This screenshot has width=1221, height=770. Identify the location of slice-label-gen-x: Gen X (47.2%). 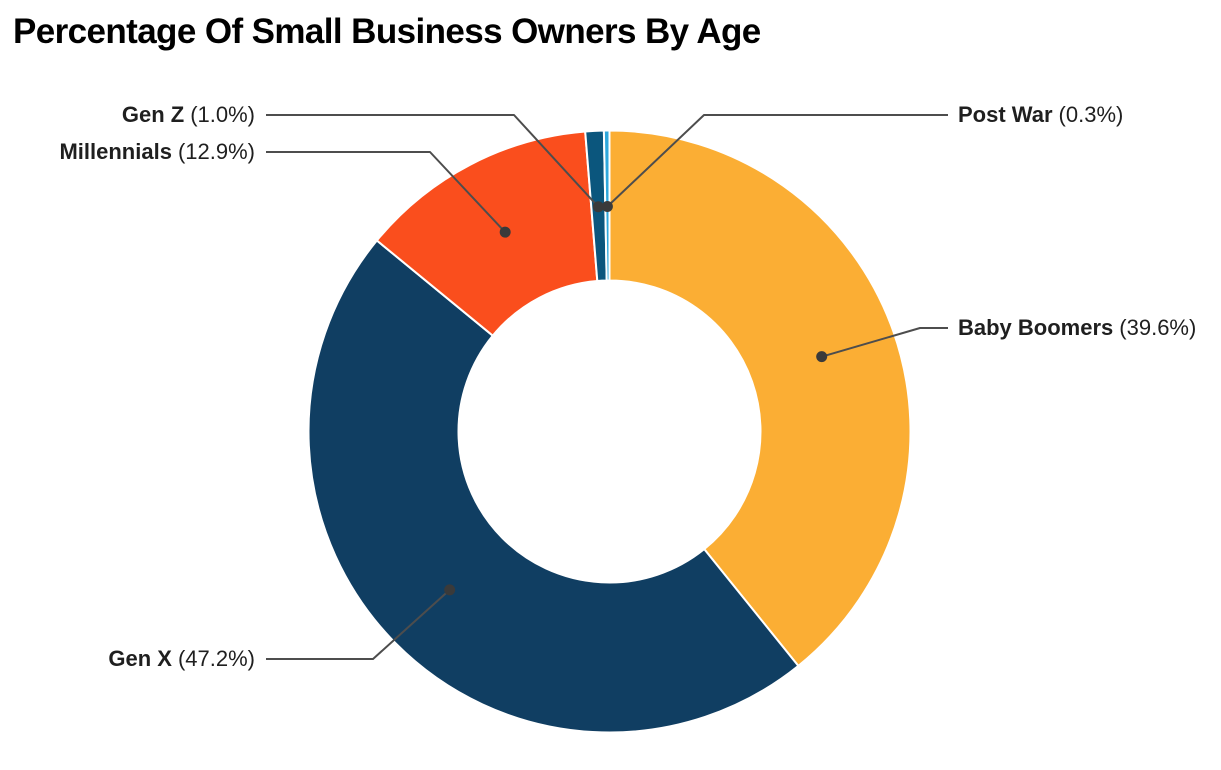
(181, 659).